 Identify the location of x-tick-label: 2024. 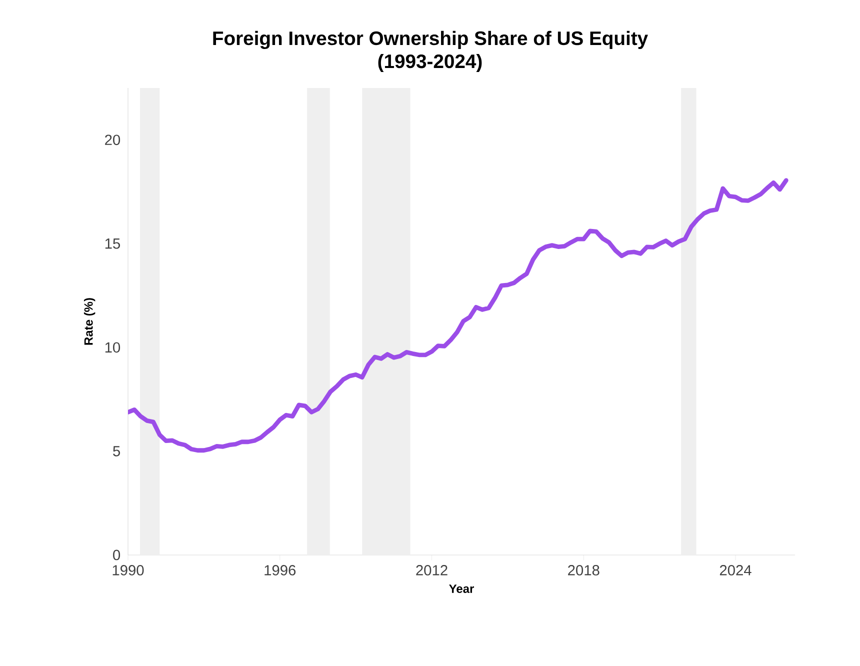
(736, 570).